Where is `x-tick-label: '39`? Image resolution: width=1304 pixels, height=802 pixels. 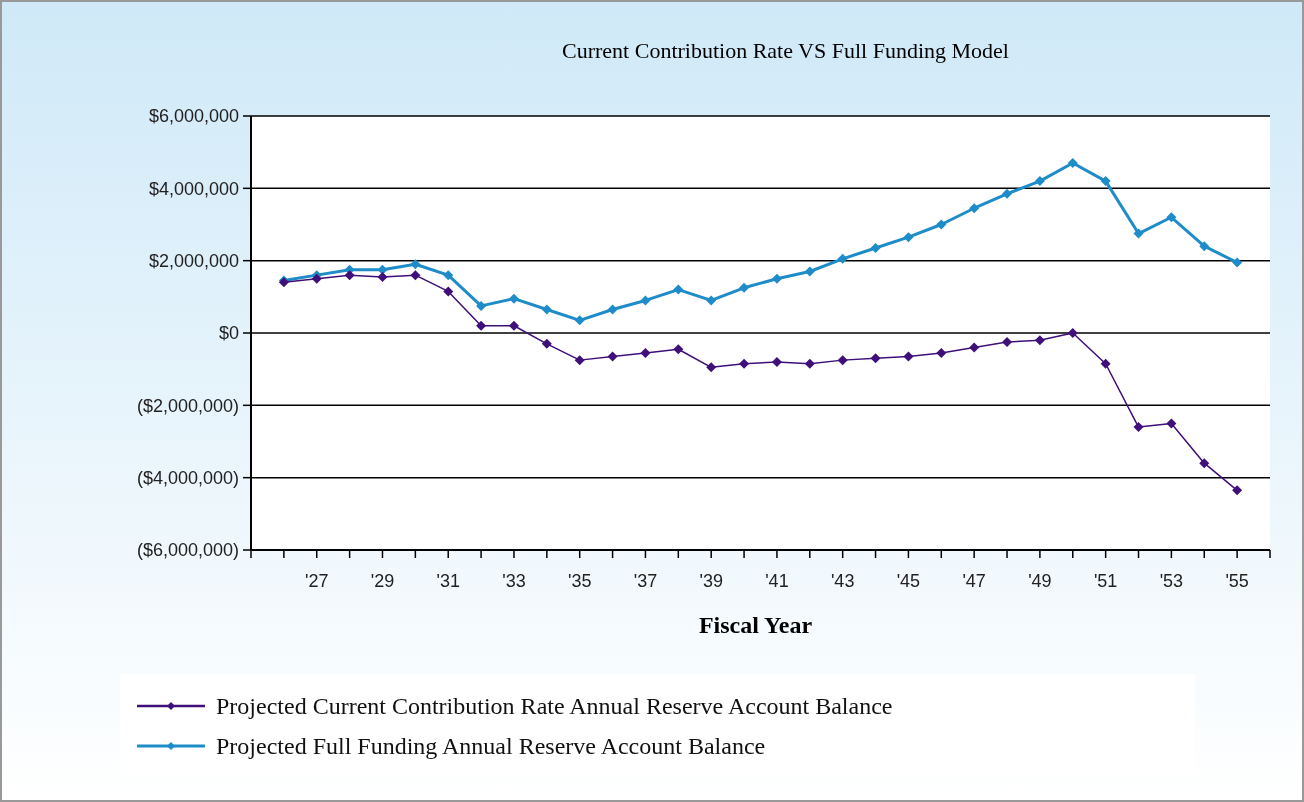
x-tick-label: '39 is located at coordinates (711, 581).